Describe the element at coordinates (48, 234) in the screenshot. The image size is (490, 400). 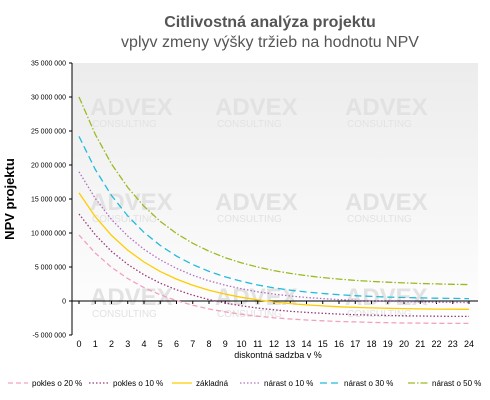
I see `y-tick-label: 10 000 000` at that location.